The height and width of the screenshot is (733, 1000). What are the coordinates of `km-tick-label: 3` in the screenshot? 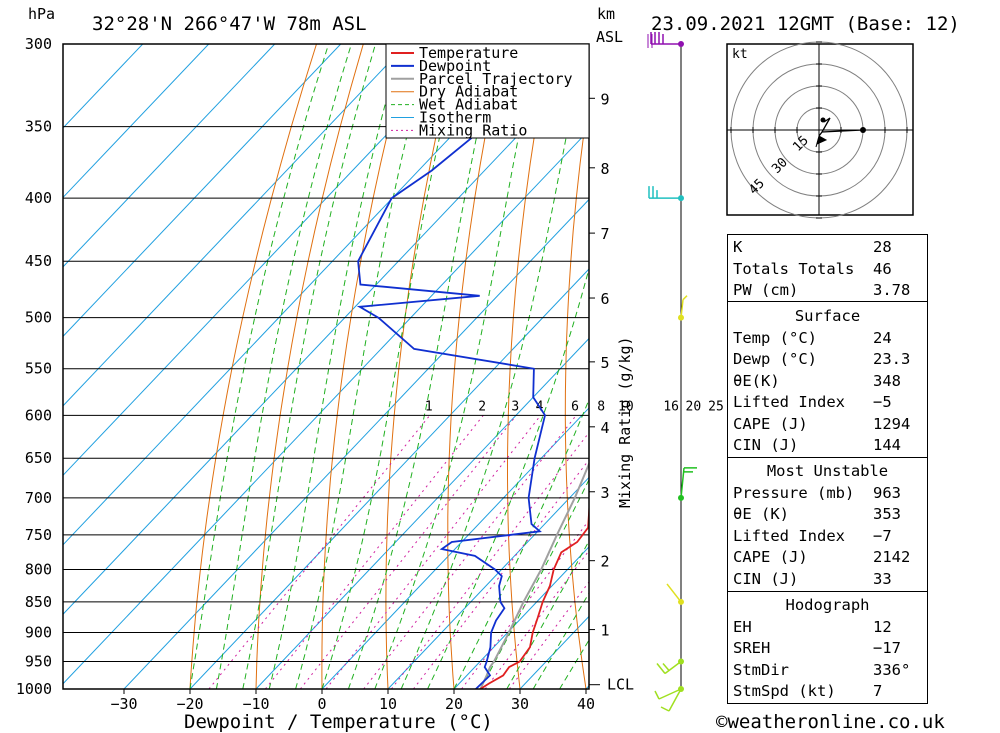 It's located at (604, 493).